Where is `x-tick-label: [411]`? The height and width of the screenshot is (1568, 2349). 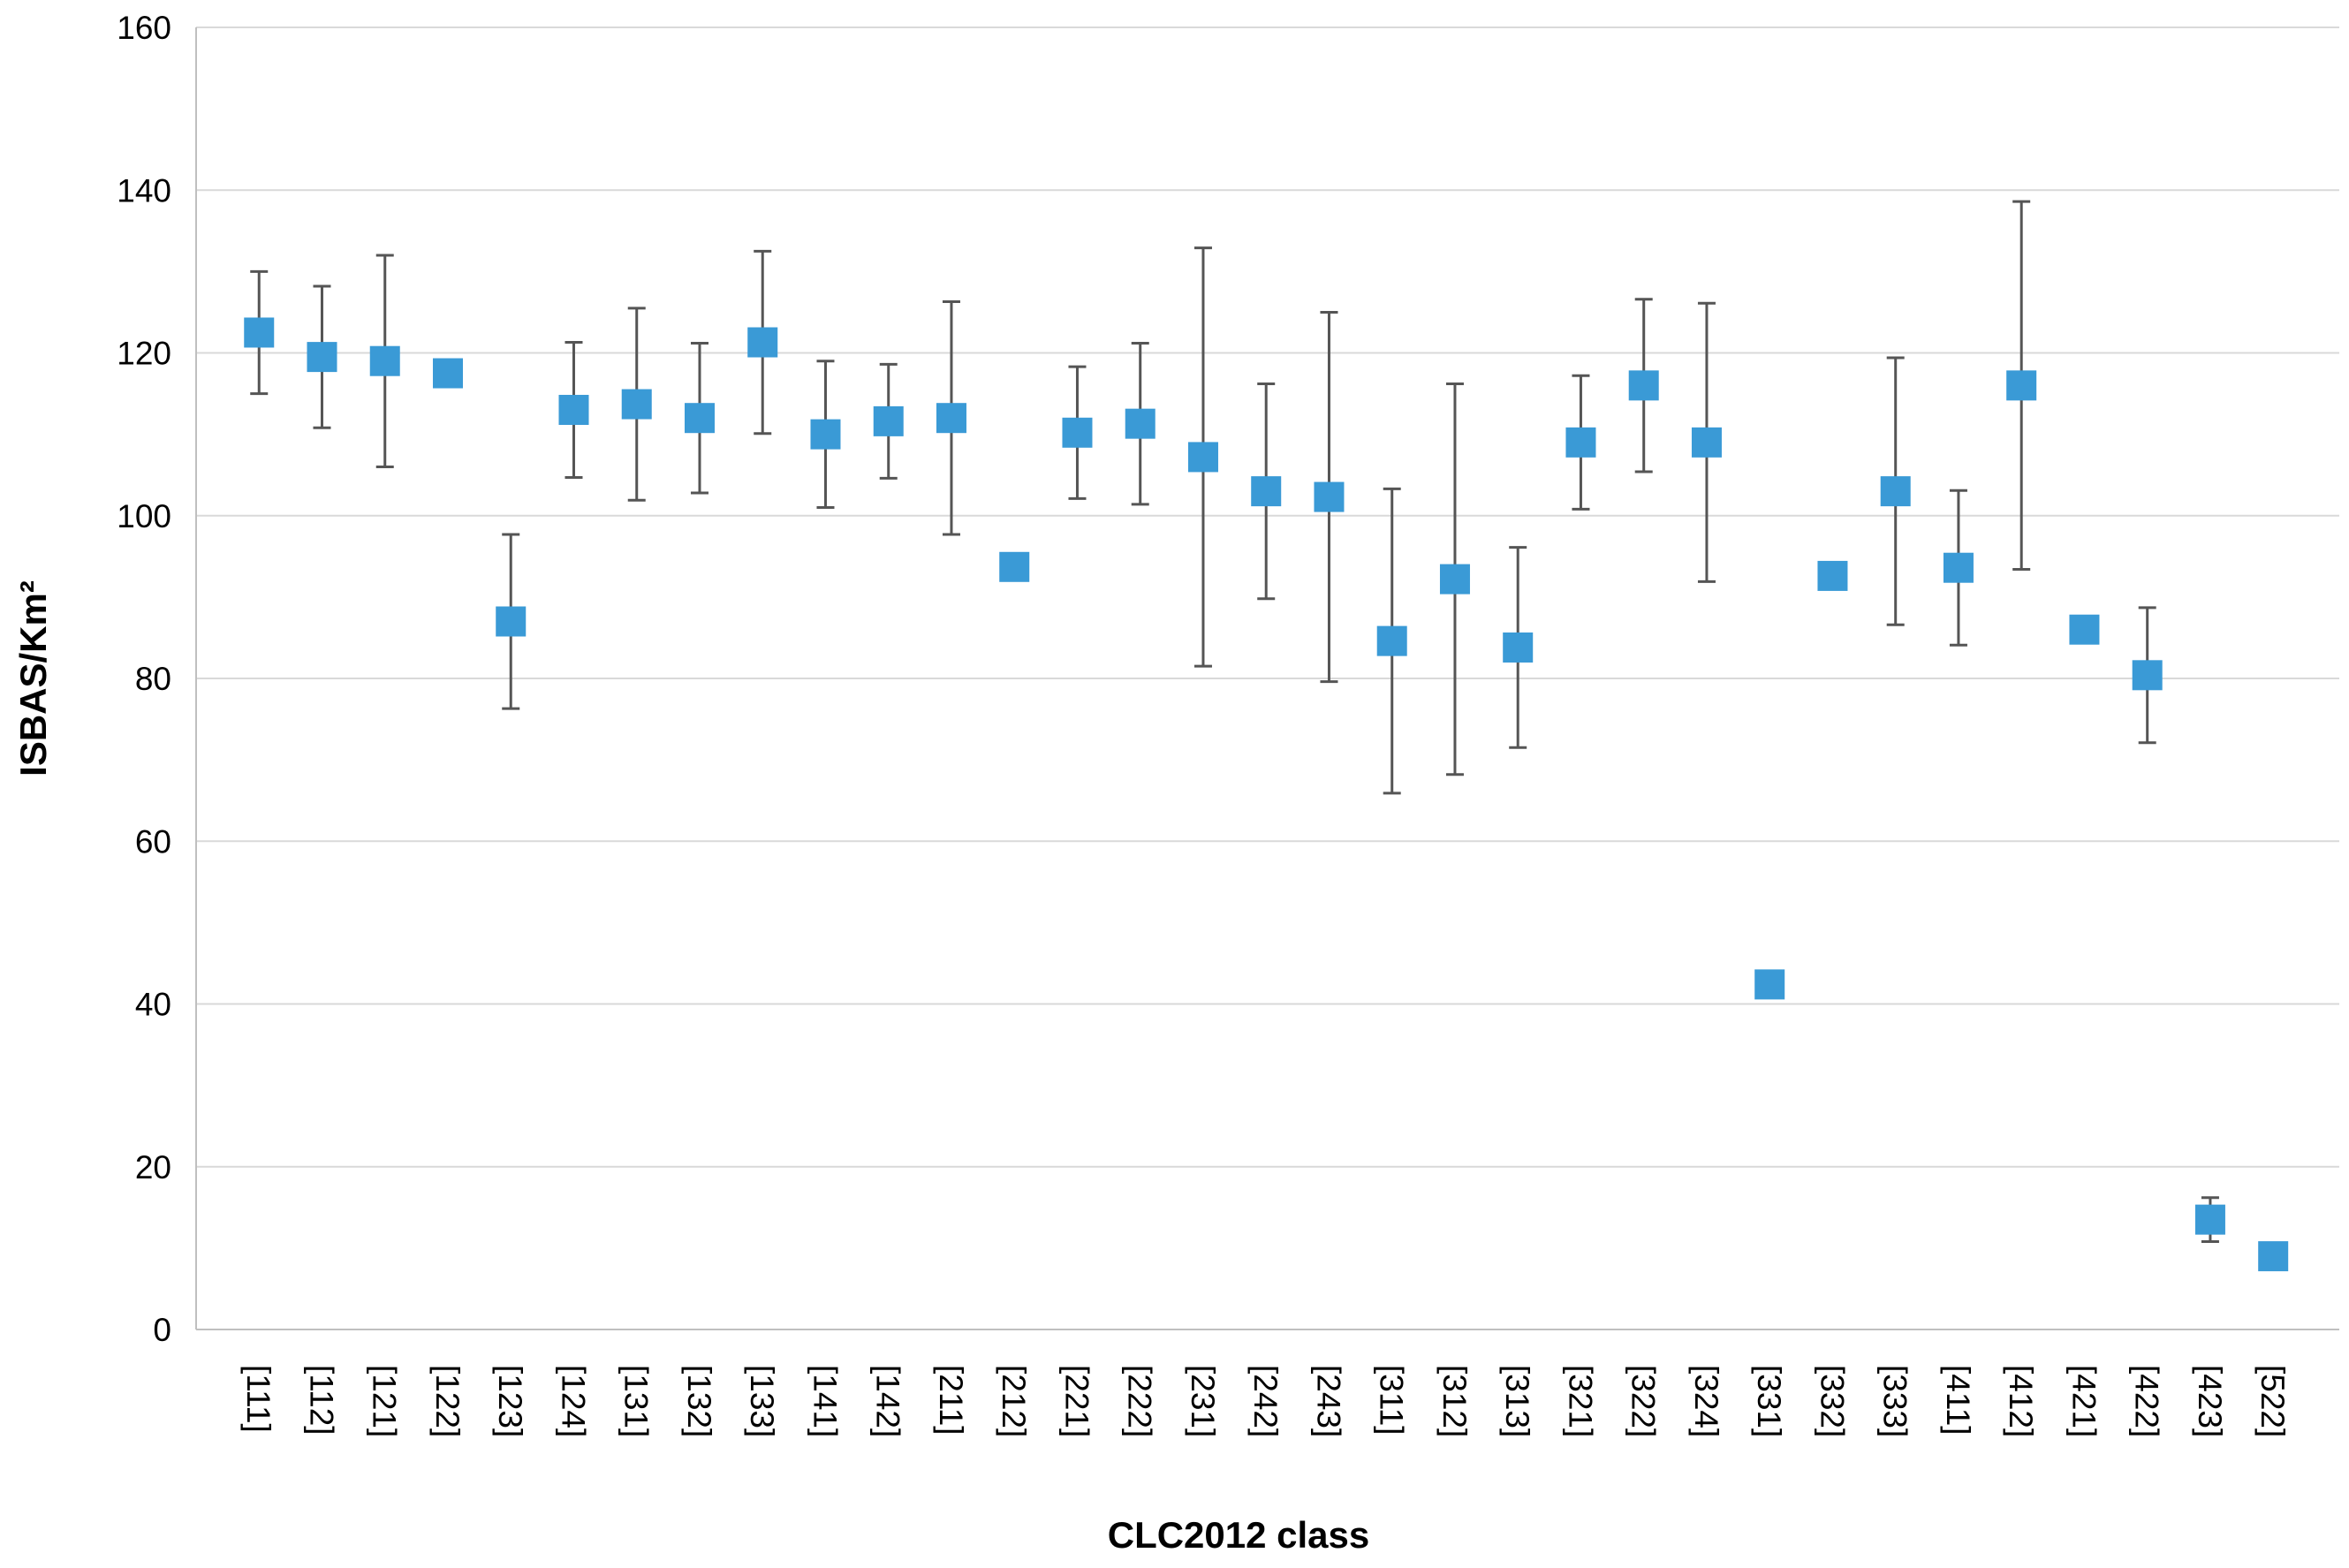 x-tick-label: [411] is located at coordinates (1958, 1400).